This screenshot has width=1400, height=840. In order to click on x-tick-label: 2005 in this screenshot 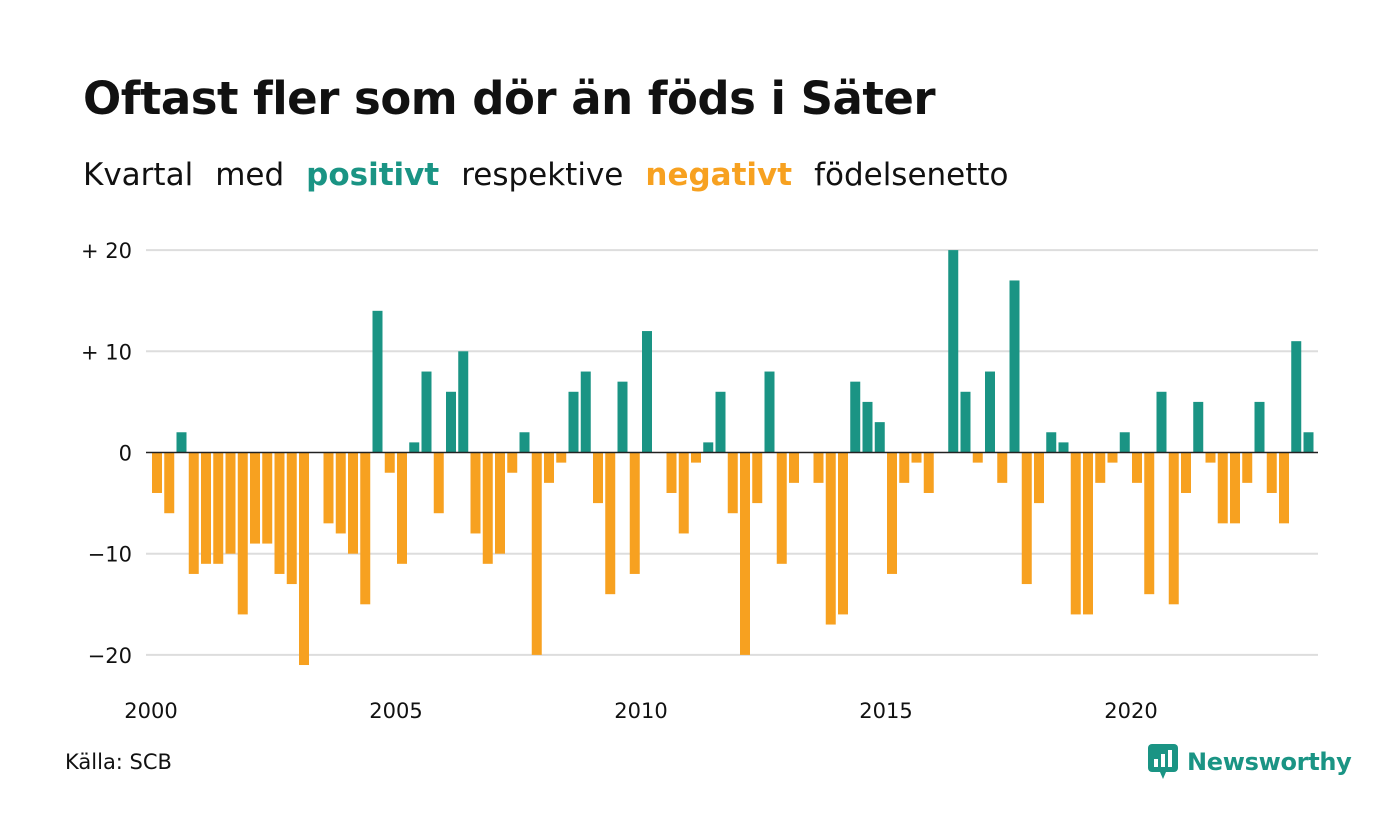, I will do `click(395, 711)`.